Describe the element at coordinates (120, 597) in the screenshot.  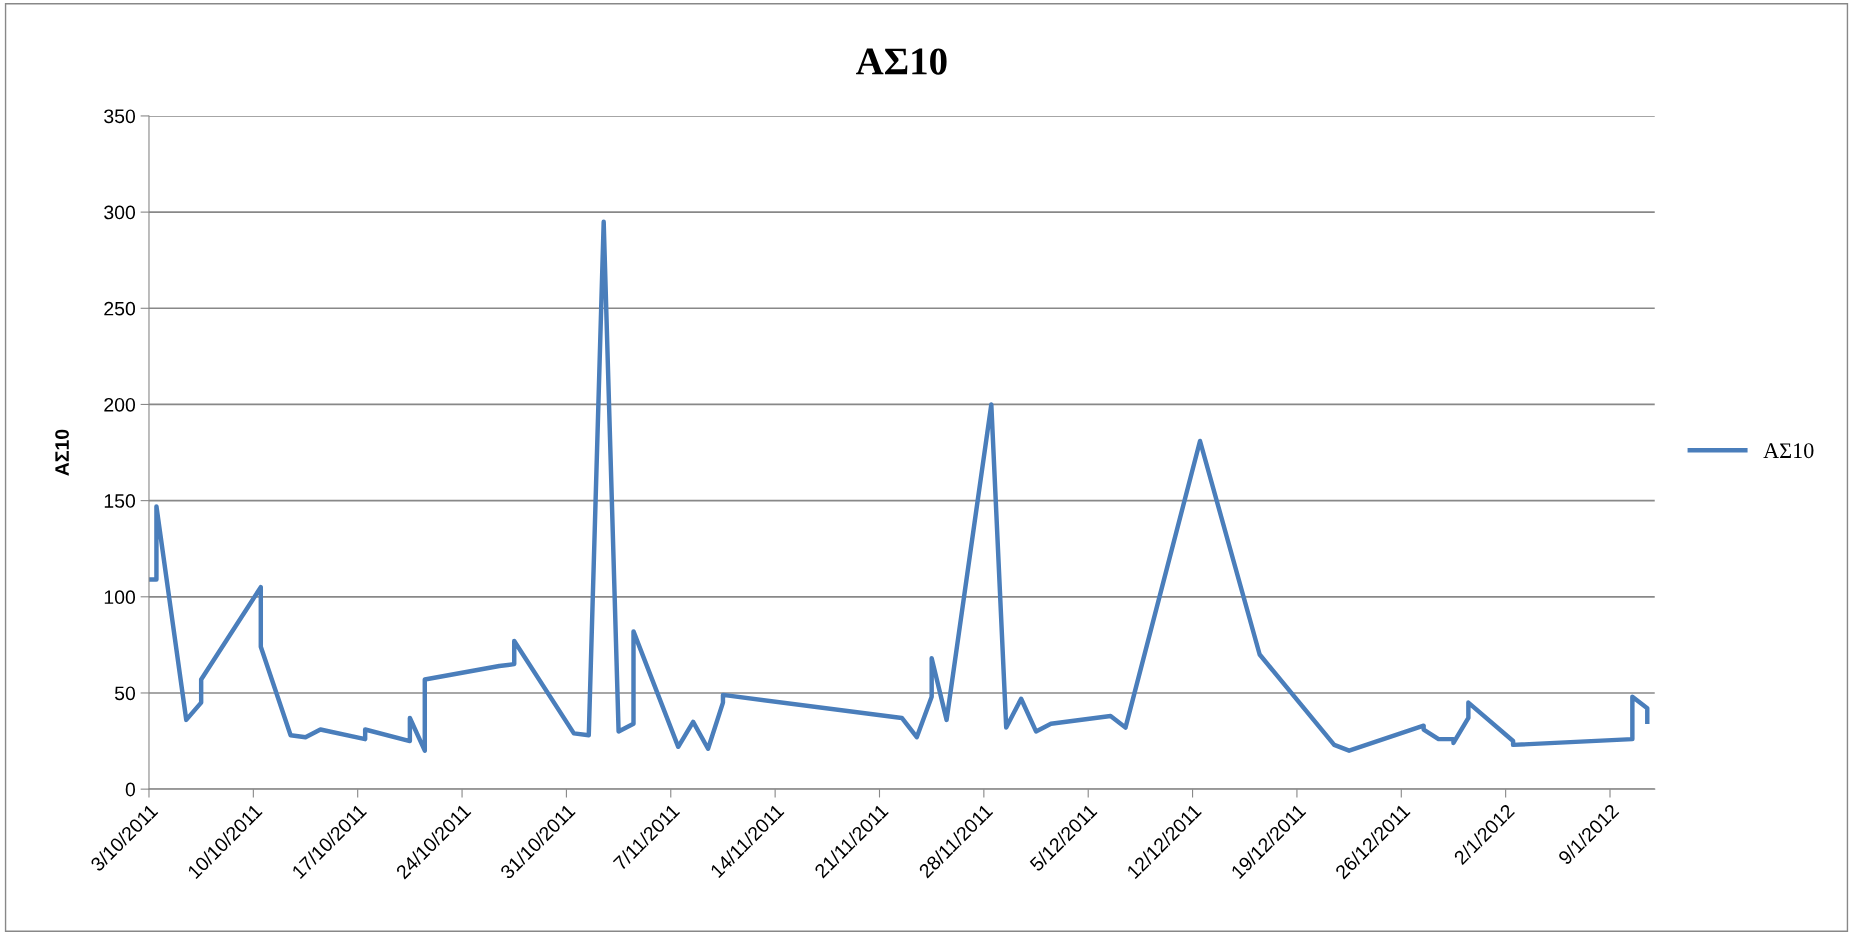
I see `y-tick-label: 100` at that location.